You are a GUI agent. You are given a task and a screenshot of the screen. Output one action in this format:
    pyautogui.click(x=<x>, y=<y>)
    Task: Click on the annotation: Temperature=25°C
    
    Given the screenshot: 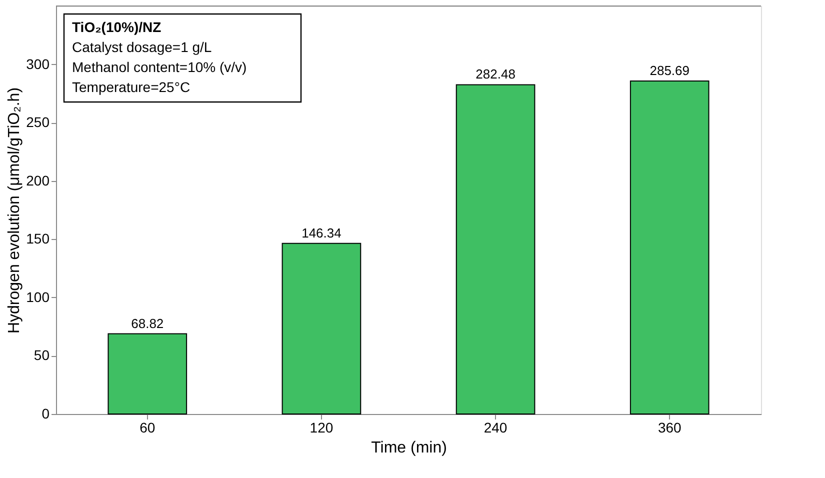 What is the action you would take?
    pyautogui.click(x=131, y=87)
    